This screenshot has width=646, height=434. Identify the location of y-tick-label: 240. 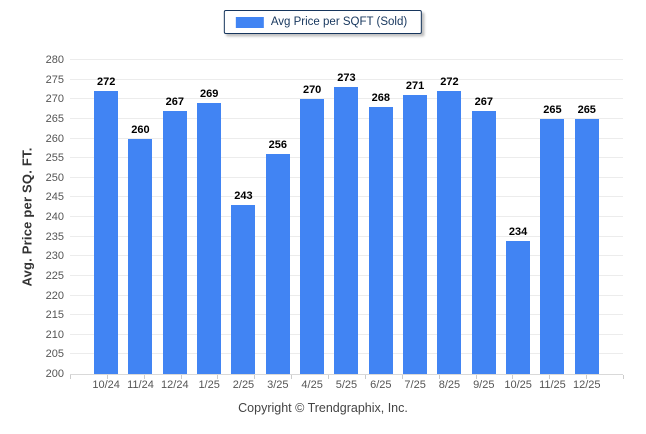
(54, 217).